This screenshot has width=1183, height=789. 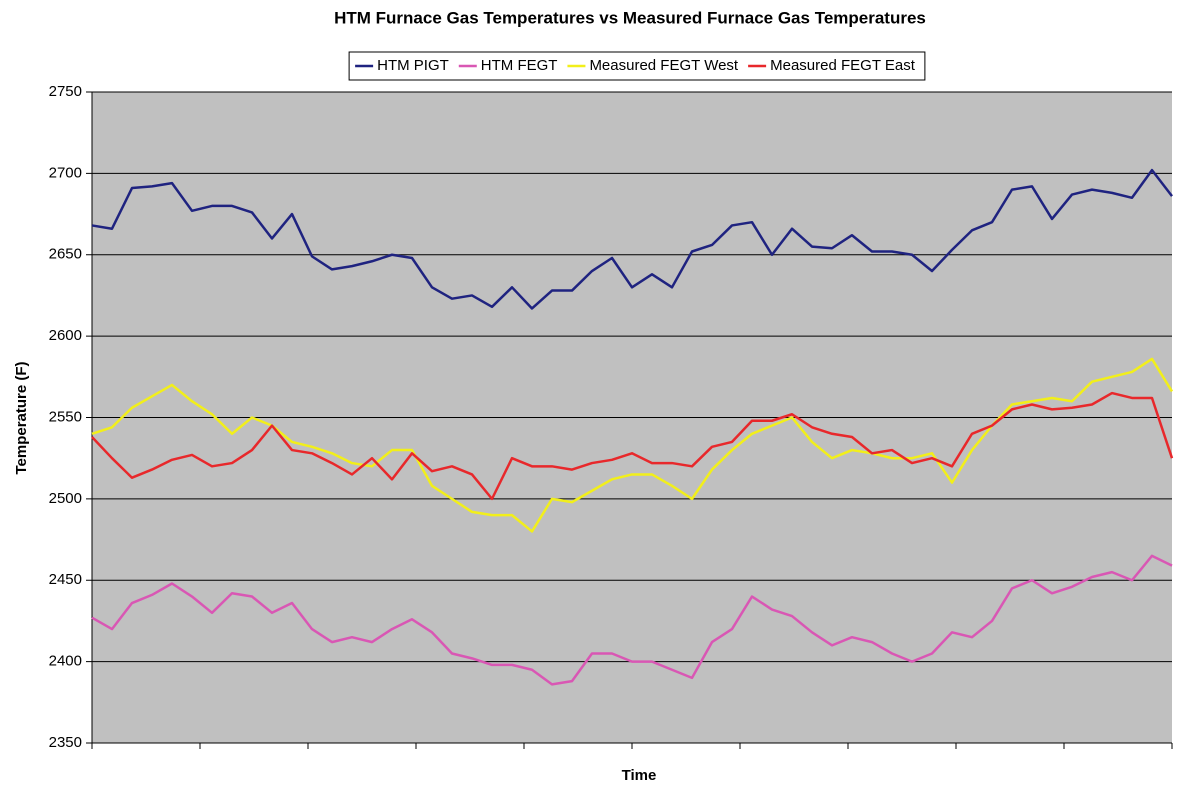 What do you see at coordinates (65, 91) in the screenshot?
I see `y-tick-label: 2750` at bounding box center [65, 91].